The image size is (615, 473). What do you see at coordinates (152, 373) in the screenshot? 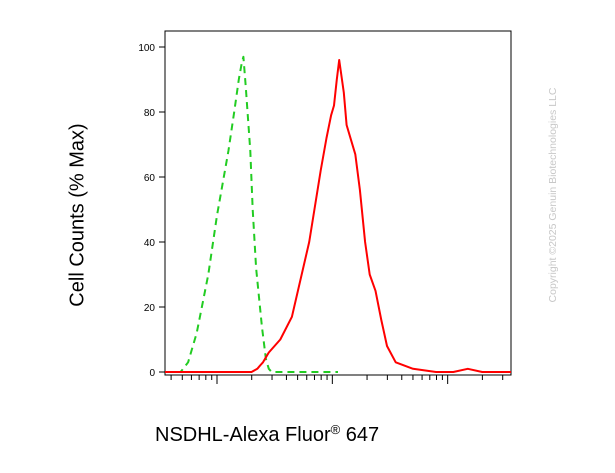
I see `y-tick-label: 0` at bounding box center [152, 373].